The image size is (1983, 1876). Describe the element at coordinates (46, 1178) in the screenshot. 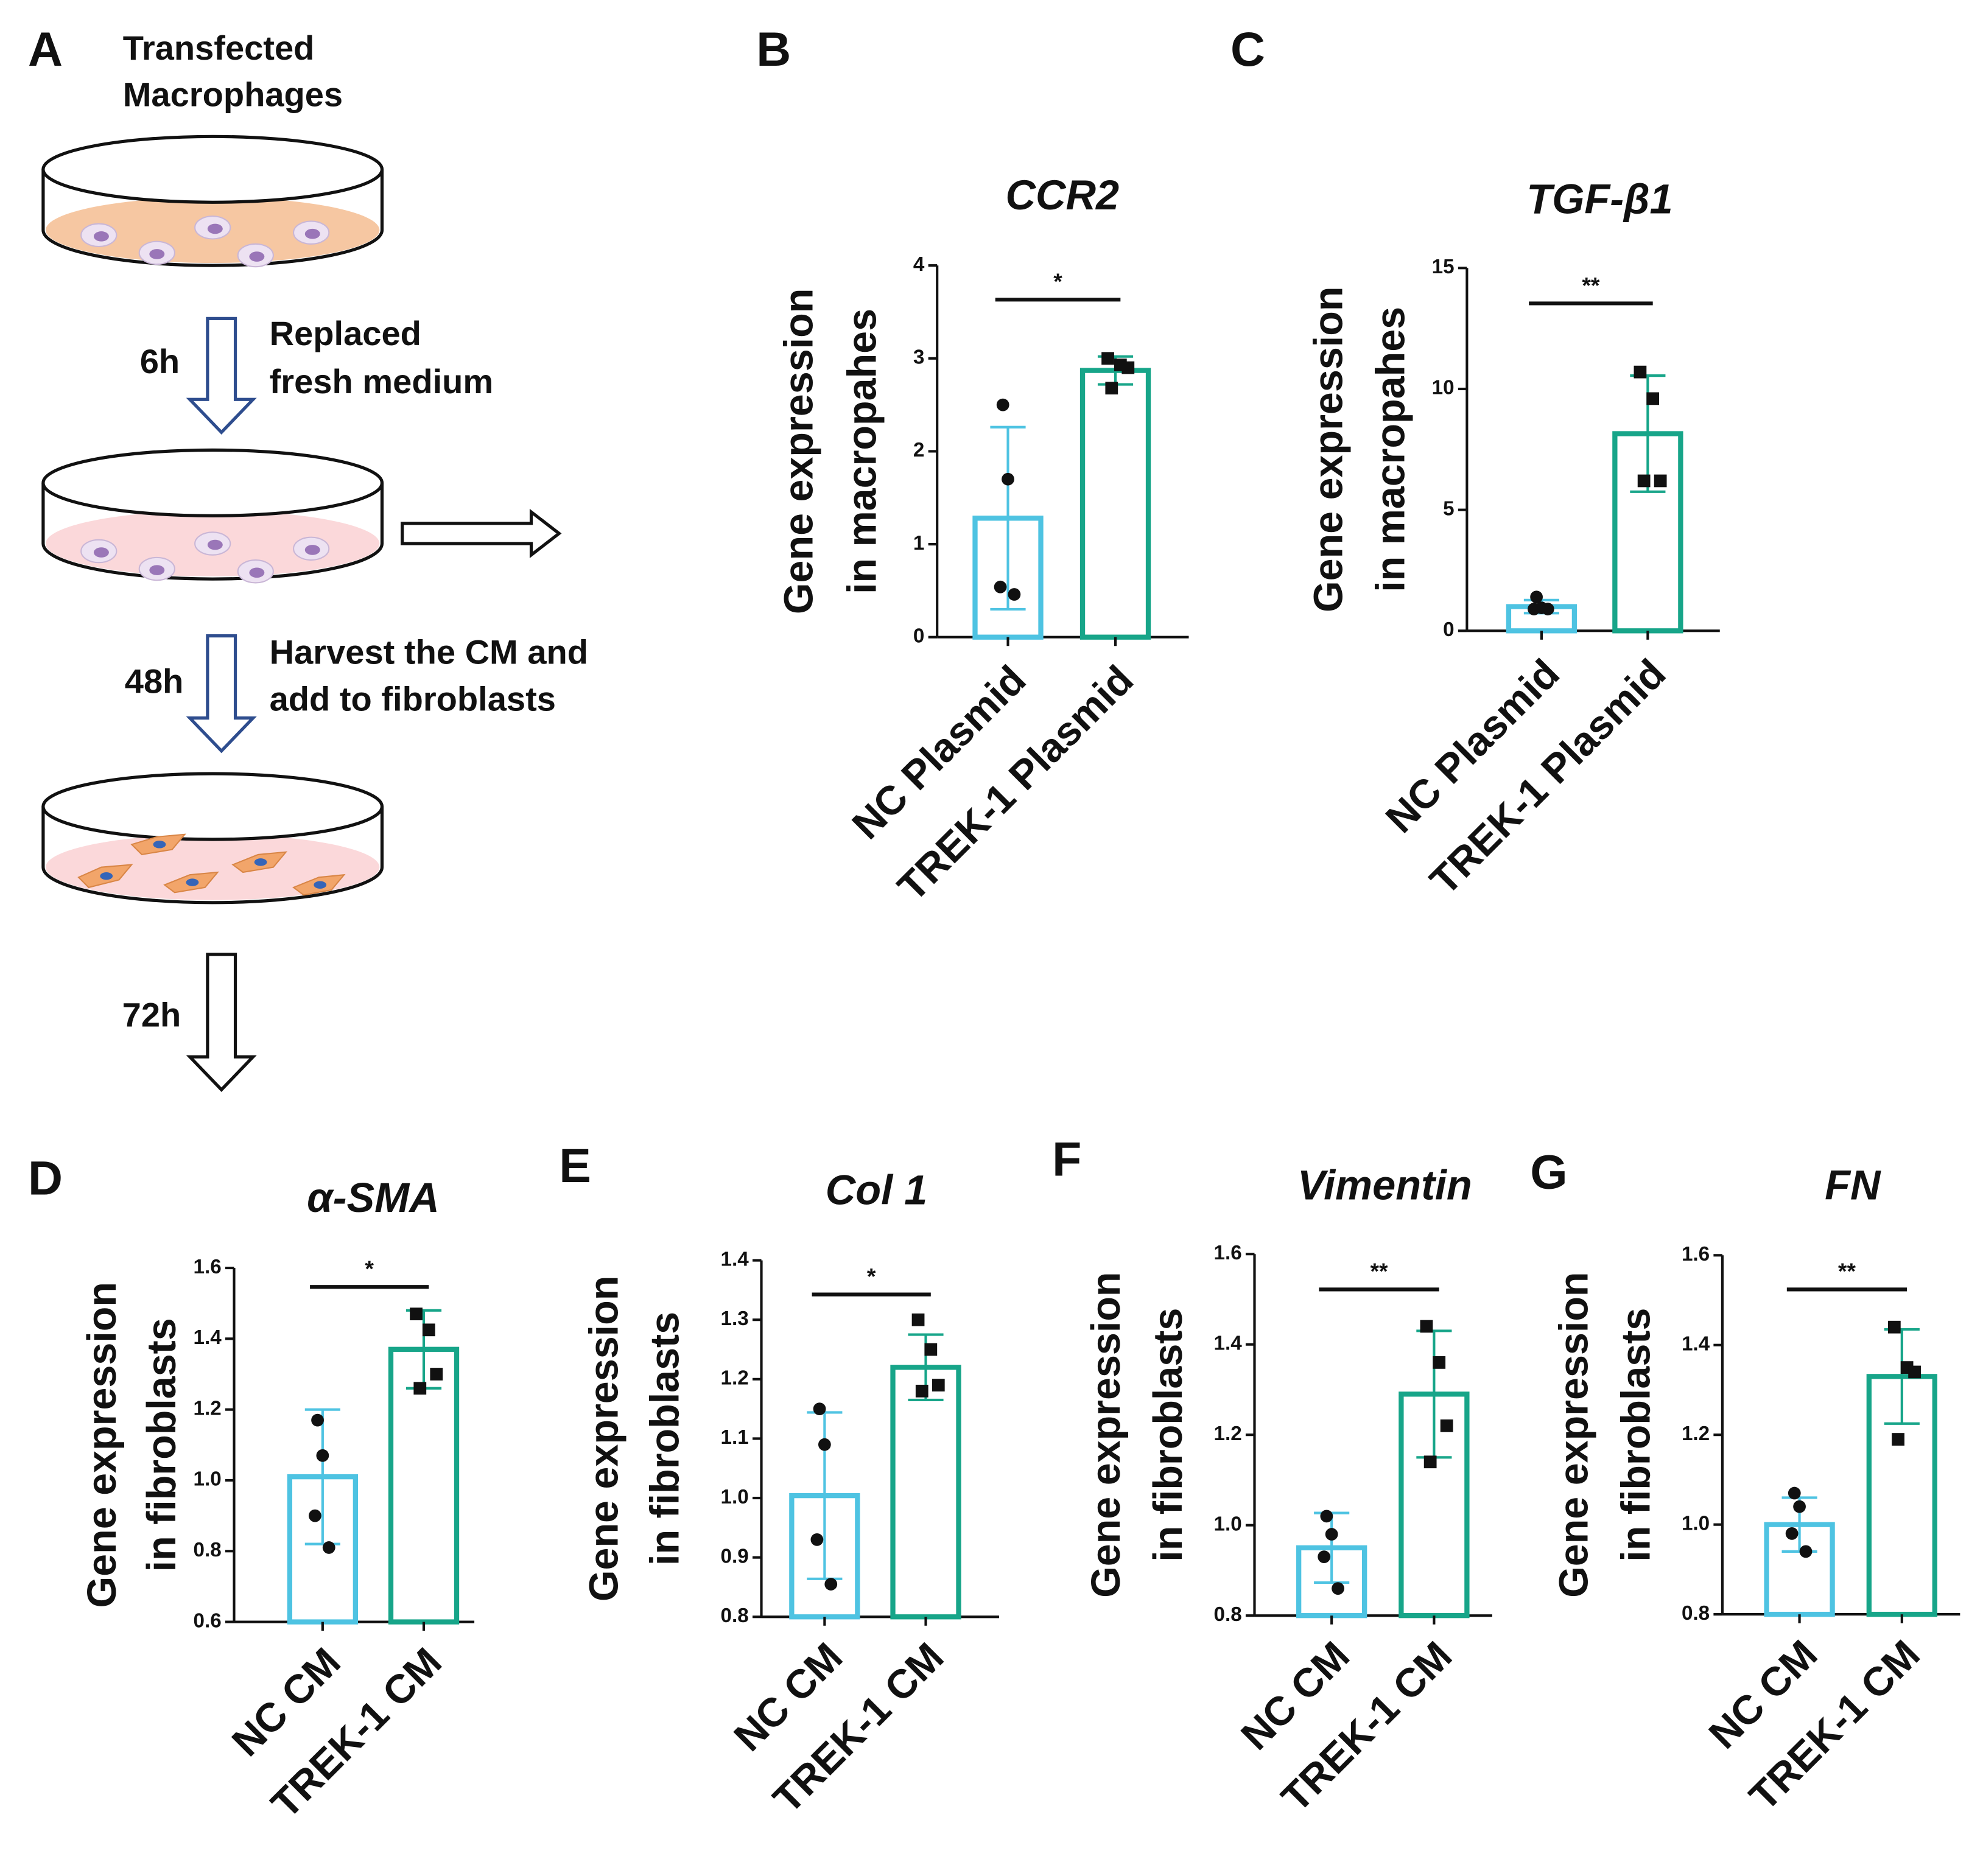

I see `panel-label: D` at that location.